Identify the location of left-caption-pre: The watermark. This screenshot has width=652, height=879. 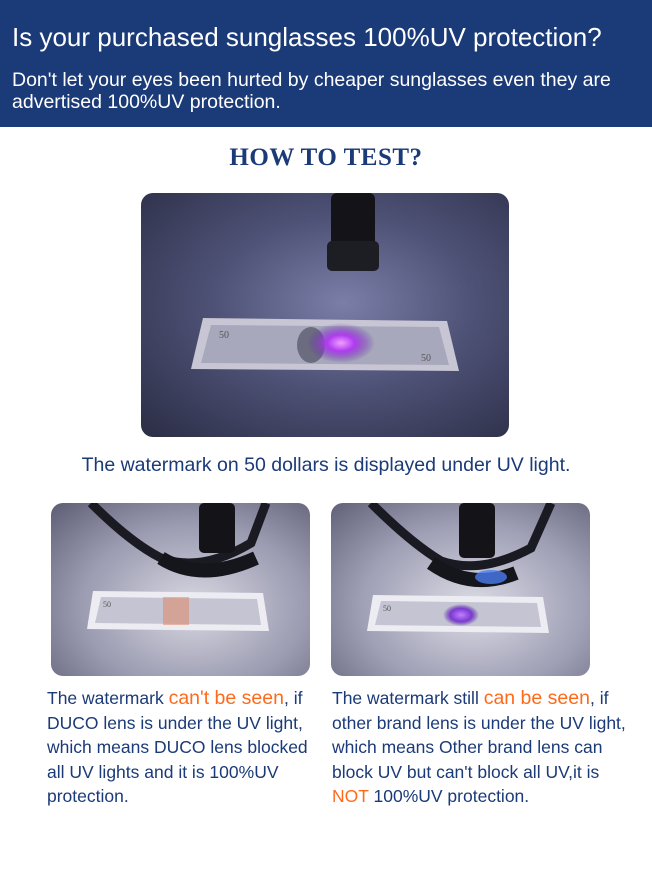
(108, 698).